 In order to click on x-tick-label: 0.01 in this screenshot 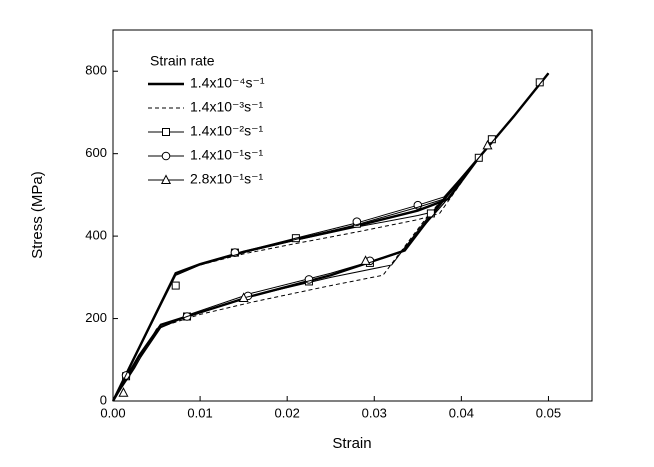, I will do `click(199, 412)`.